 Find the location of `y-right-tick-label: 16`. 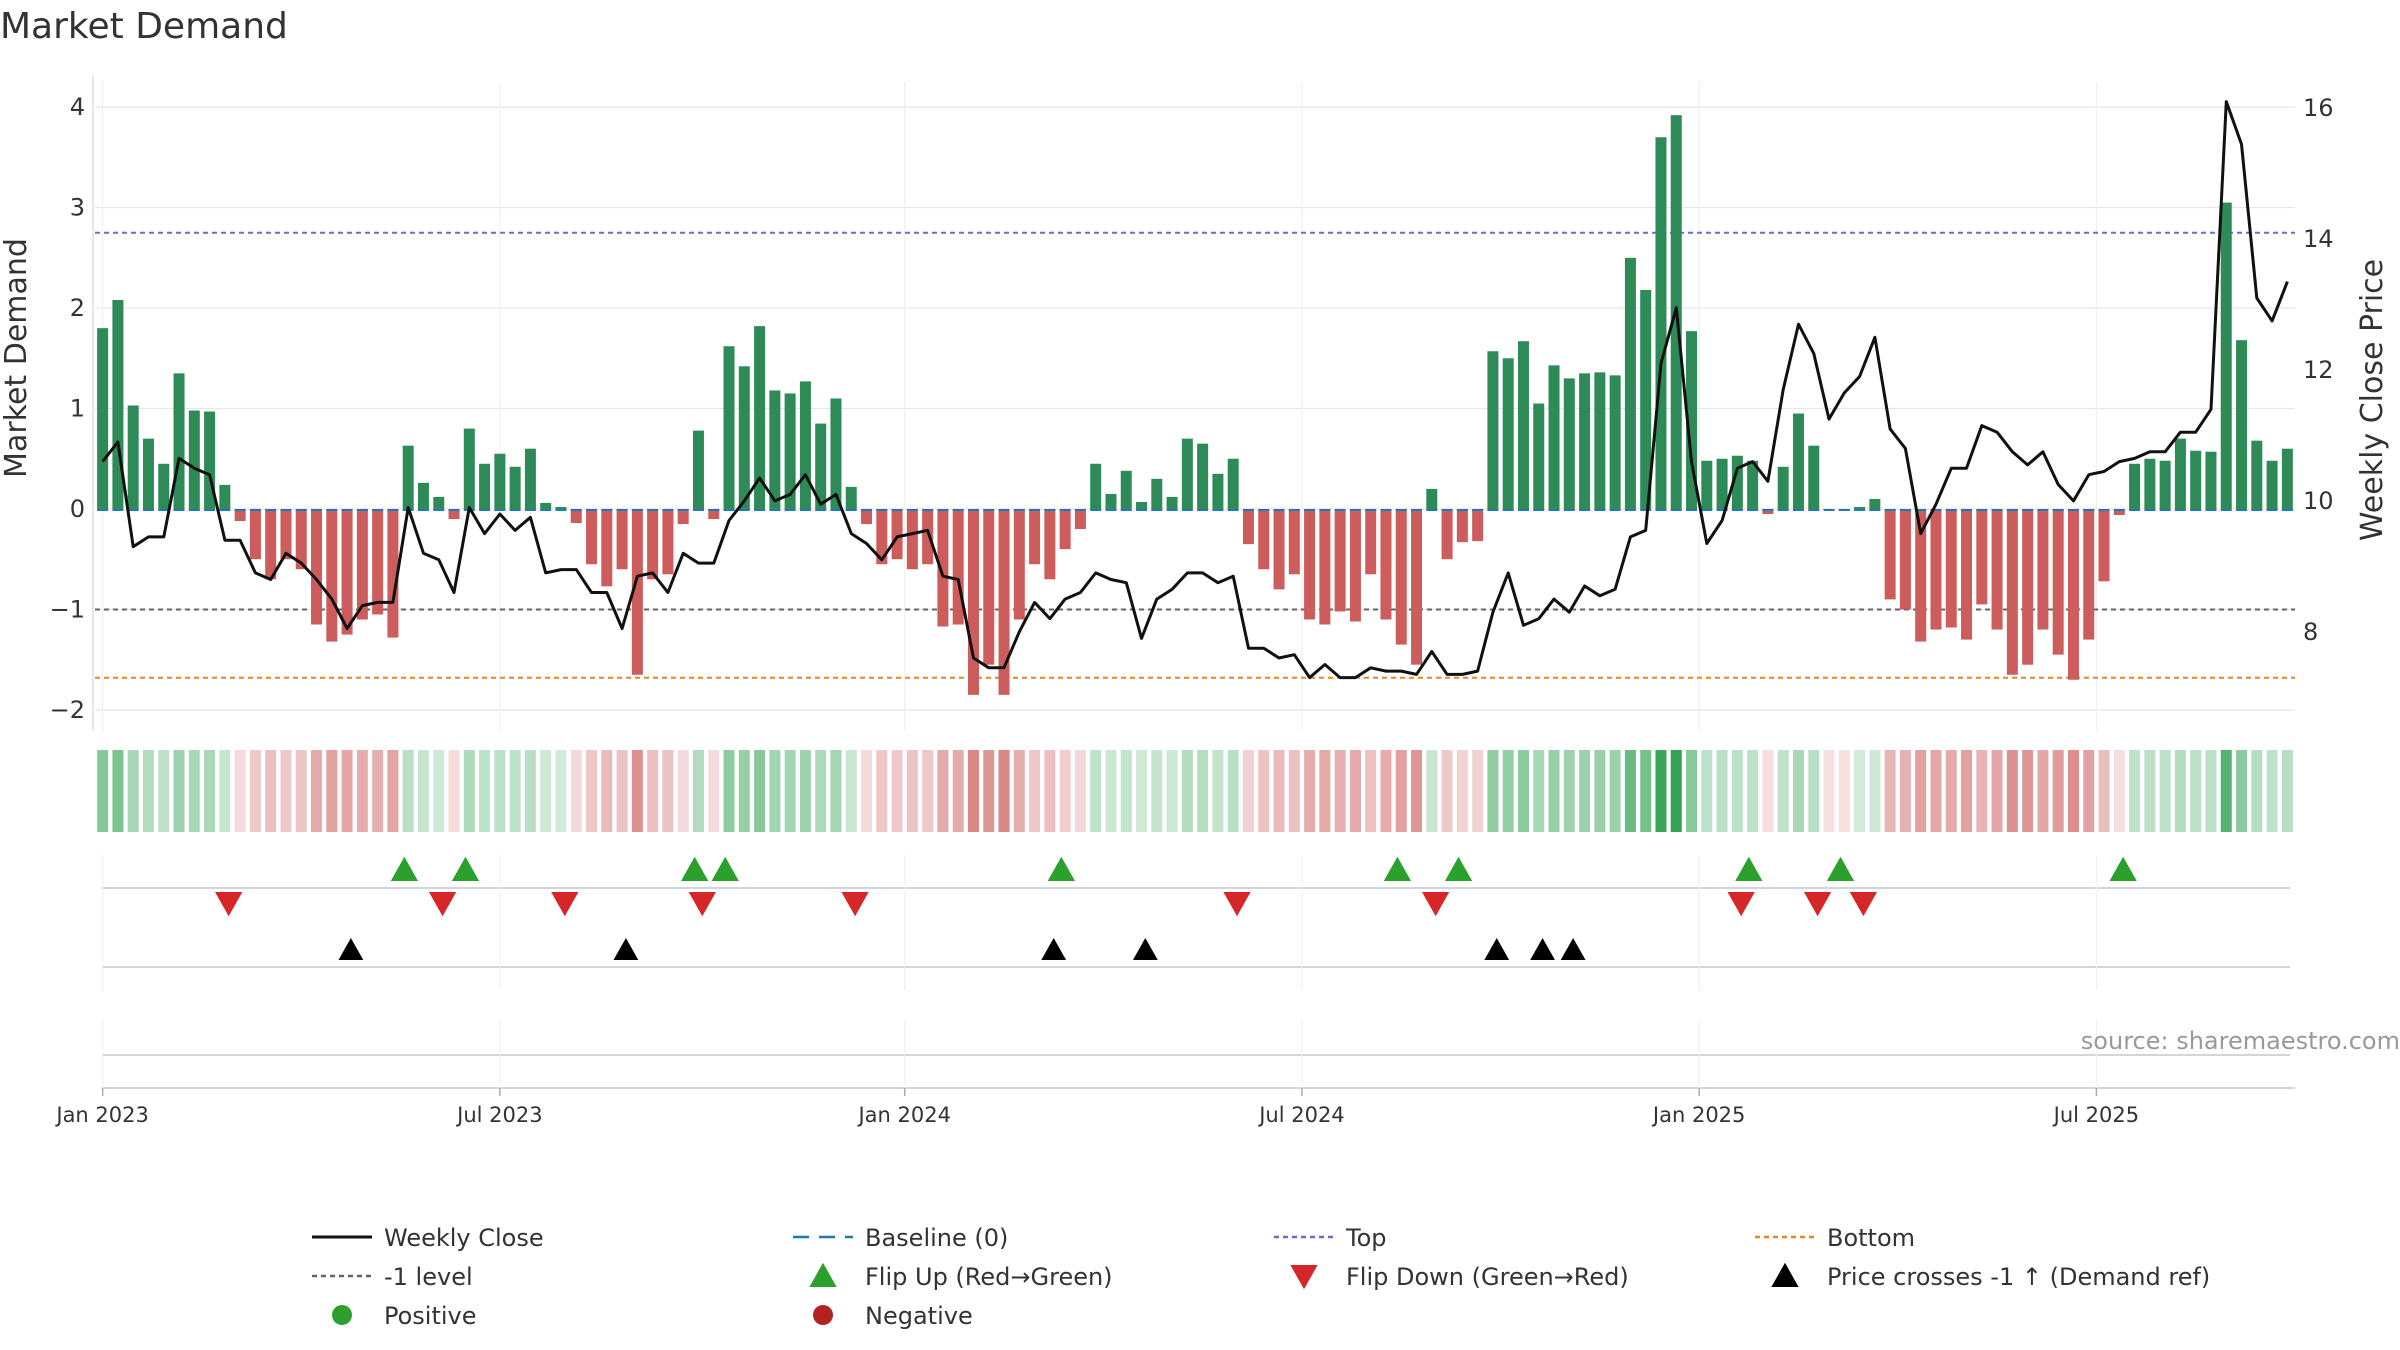

y-right-tick-label: 16 is located at coordinates (2318, 108).